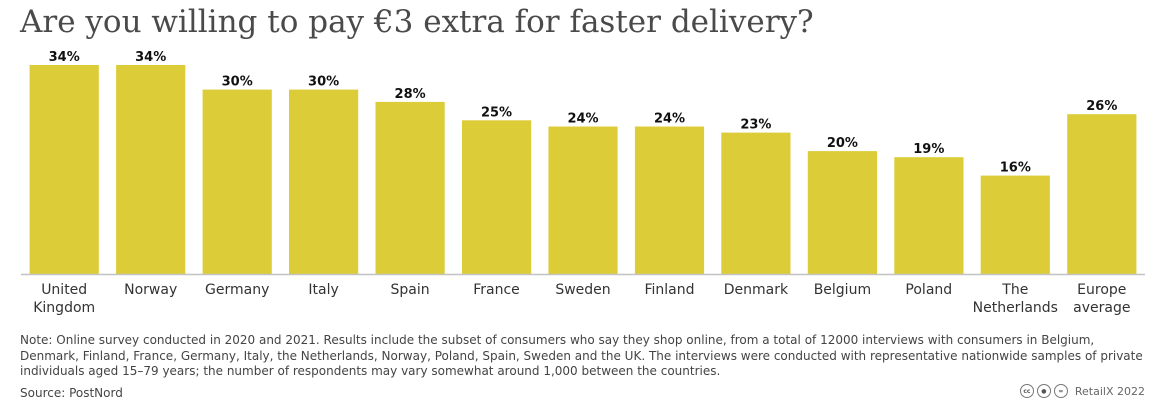 The width and height of the screenshot is (1161, 416). I want to click on credit: cc ● = RetailX 2022, so click(1082, 391).